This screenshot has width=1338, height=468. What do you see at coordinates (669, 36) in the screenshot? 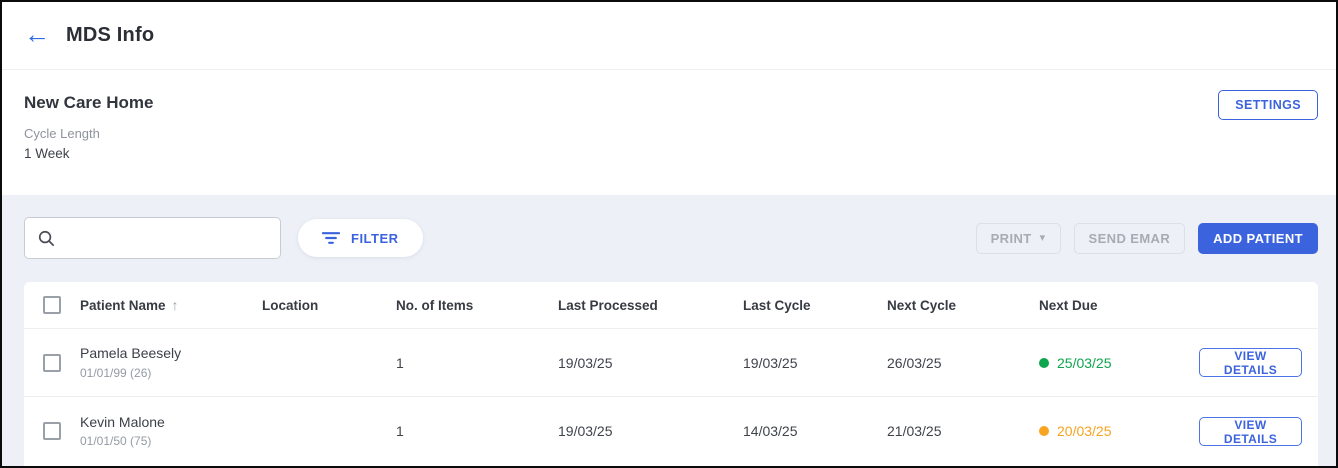
I see `top-header-bar: ← MDS Info` at bounding box center [669, 36].